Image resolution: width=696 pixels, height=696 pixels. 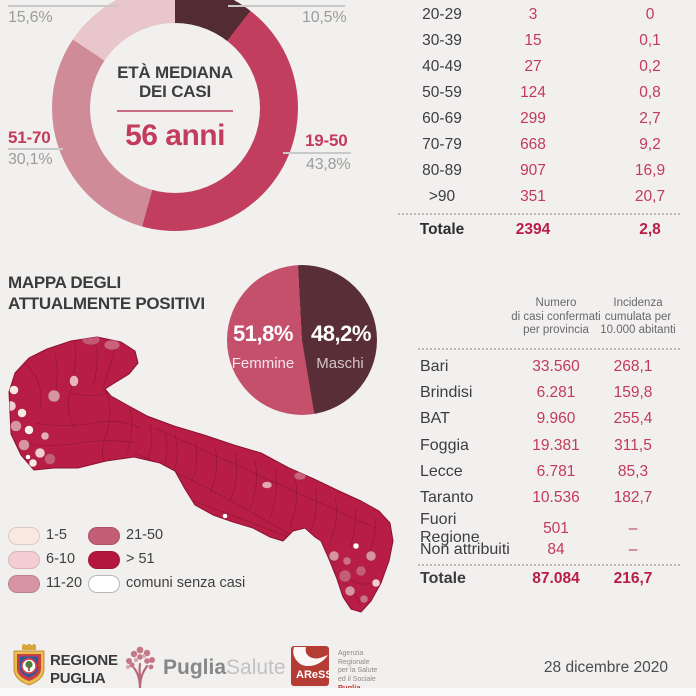 I want to click on table-row: >90 351 20,7, so click(x=547, y=197).